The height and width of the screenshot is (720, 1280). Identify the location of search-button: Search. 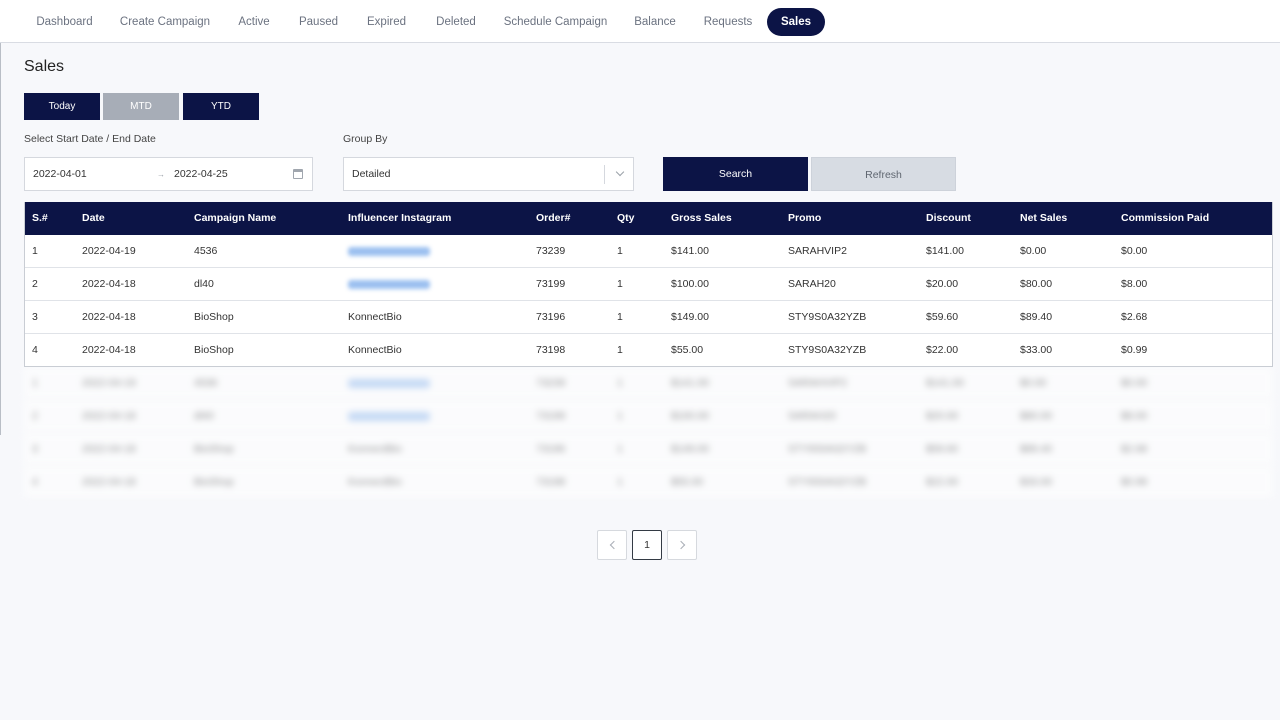
(735, 174).